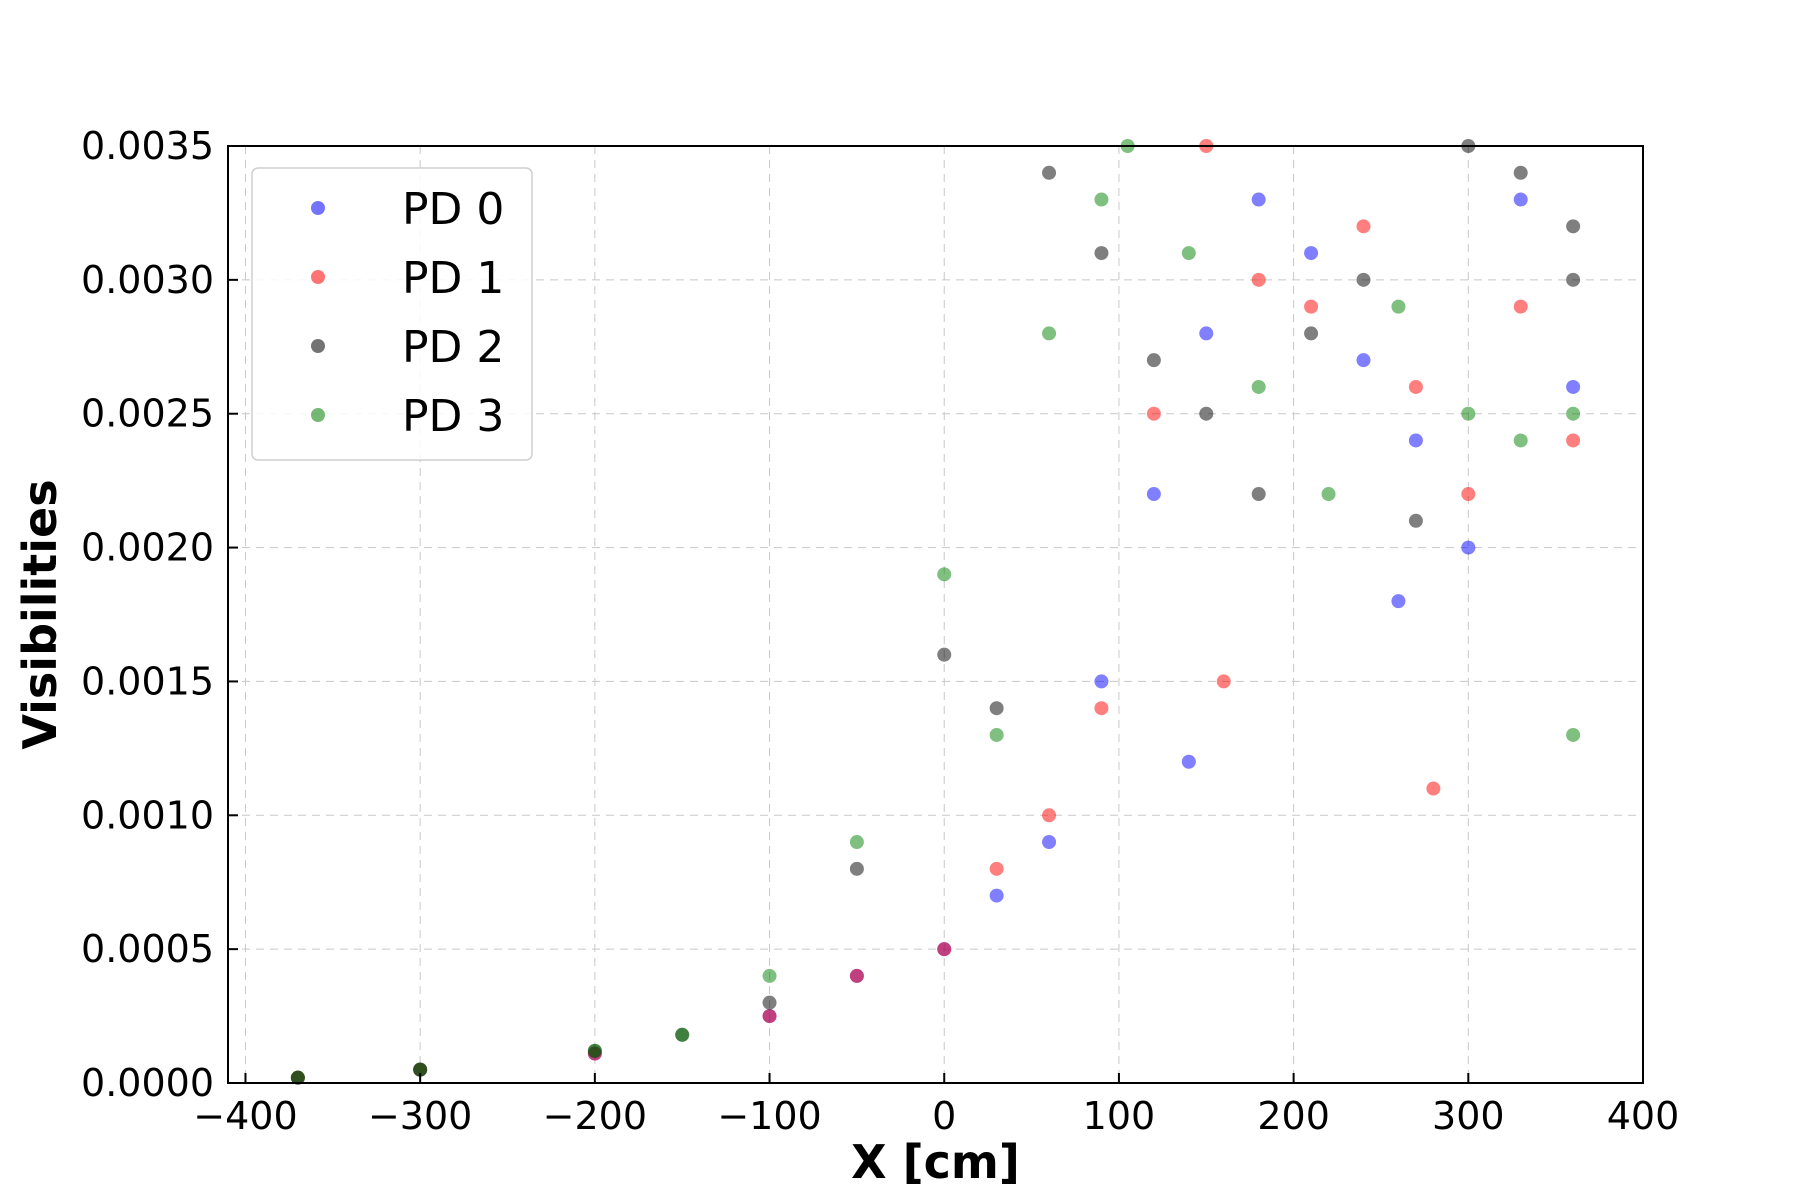 This screenshot has width=1800, height=1200. I want to click on y-tick-label: 0.0020, so click(147, 548).